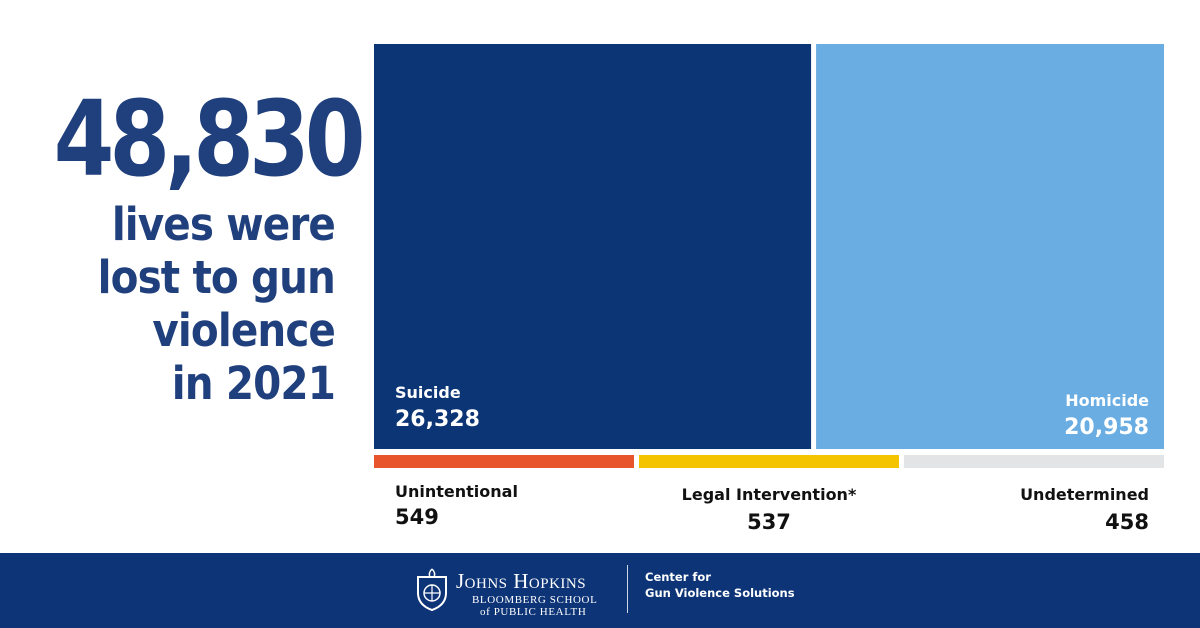 This screenshot has width=1200, height=628. Describe the element at coordinates (720, 585) in the screenshot. I see `center-name: Center for Gun Violence Solutions` at that location.